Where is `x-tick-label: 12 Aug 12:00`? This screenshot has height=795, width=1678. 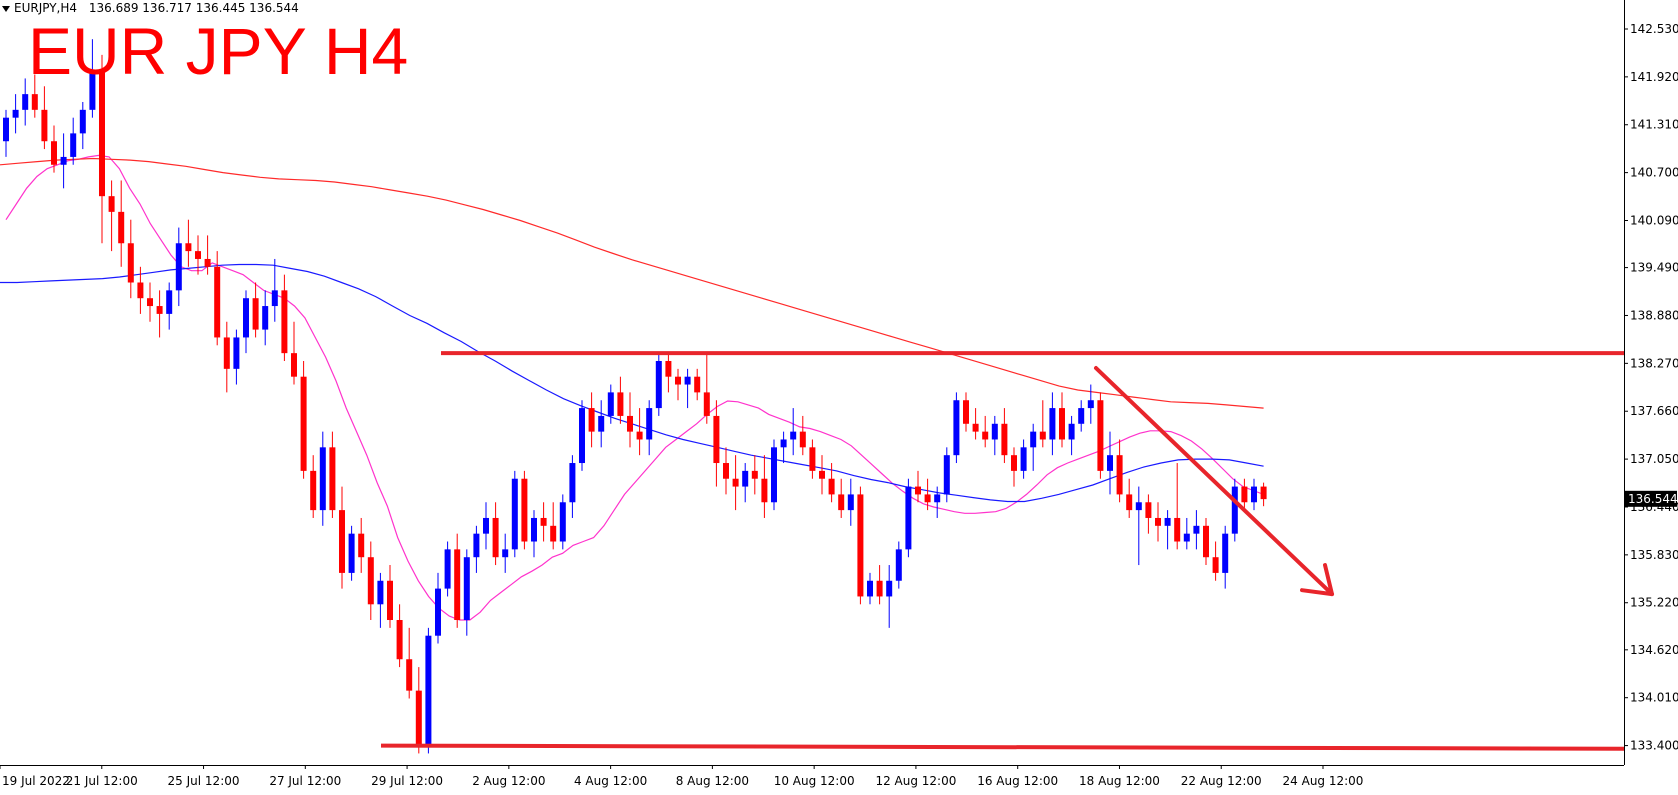 x-tick-label: 12 Aug 12:00 is located at coordinates (915, 781).